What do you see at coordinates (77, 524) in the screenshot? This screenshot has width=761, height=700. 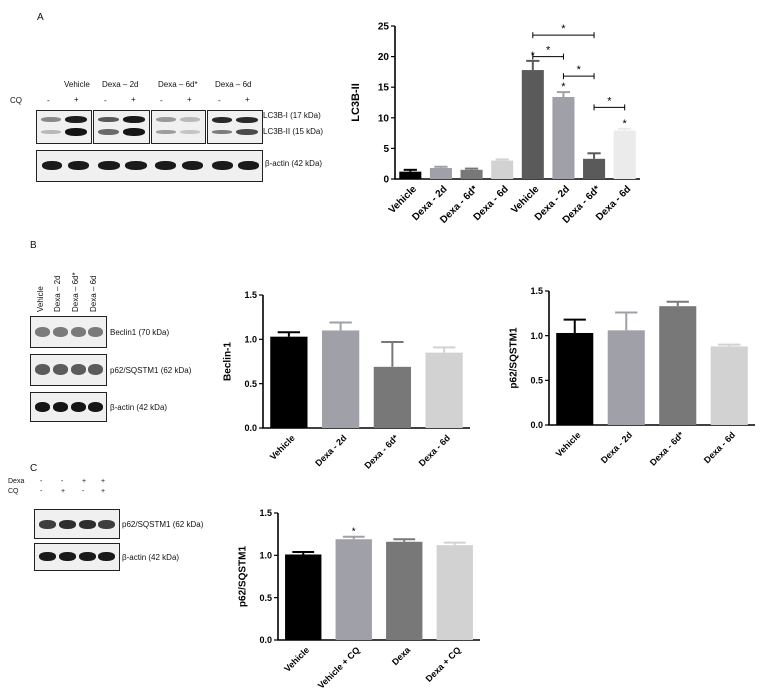 I see `p62-blot-c` at bounding box center [77, 524].